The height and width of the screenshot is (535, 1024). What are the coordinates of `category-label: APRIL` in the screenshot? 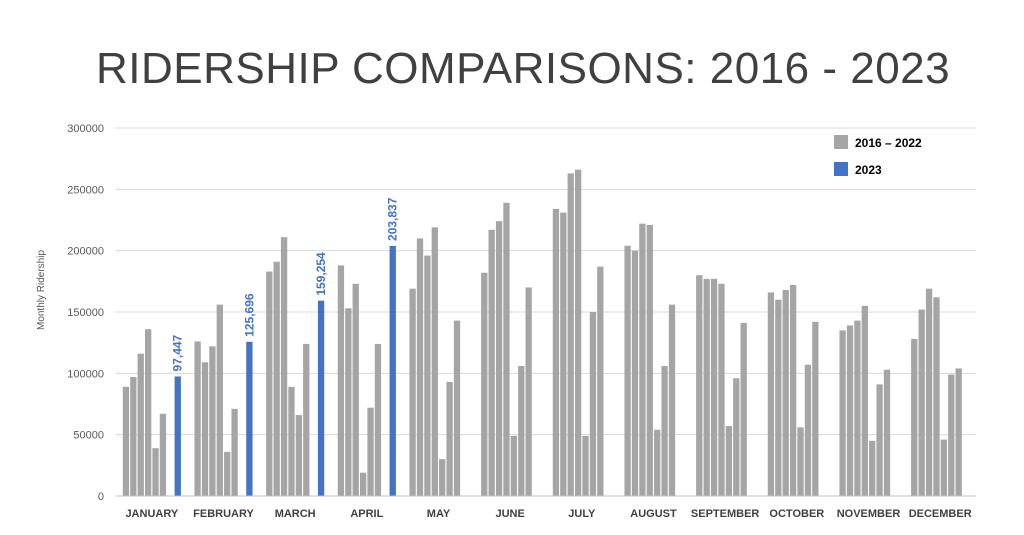 It's located at (366, 514).